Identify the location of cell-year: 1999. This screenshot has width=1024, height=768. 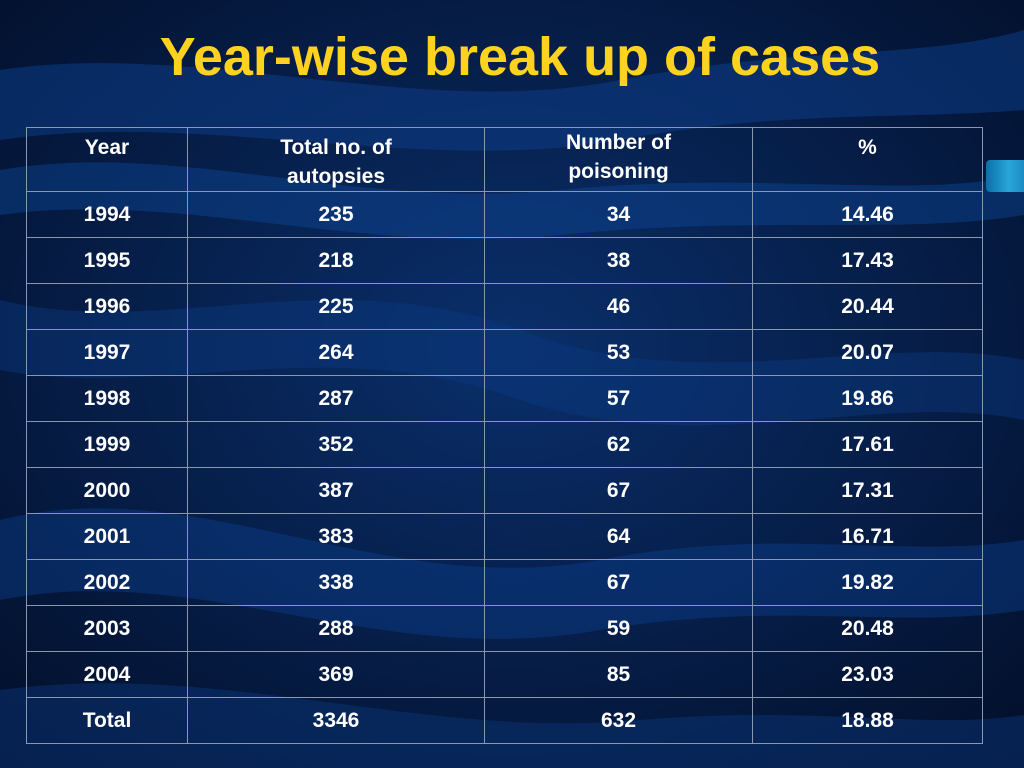
(107, 444).